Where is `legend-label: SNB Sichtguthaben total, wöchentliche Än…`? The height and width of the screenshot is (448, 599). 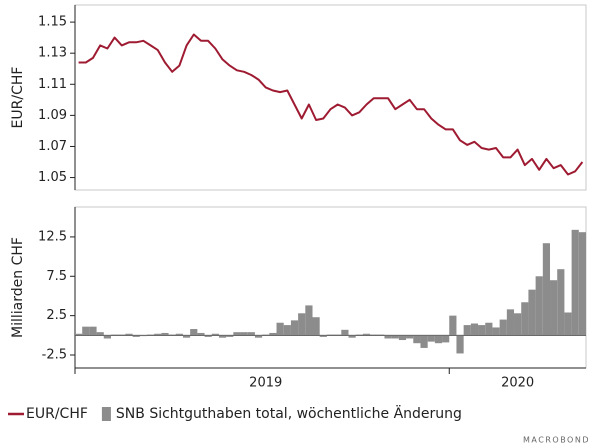
legend-label: SNB Sichtguthaben total, wöchentliche Än… is located at coordinates (289, 413).